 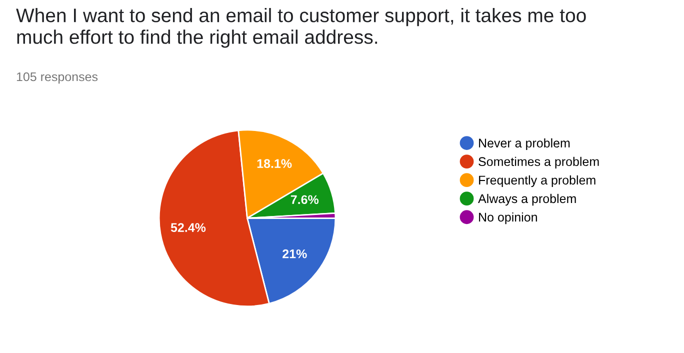 I want to click on legend-label: No opinion, so click(x=508, y=218).